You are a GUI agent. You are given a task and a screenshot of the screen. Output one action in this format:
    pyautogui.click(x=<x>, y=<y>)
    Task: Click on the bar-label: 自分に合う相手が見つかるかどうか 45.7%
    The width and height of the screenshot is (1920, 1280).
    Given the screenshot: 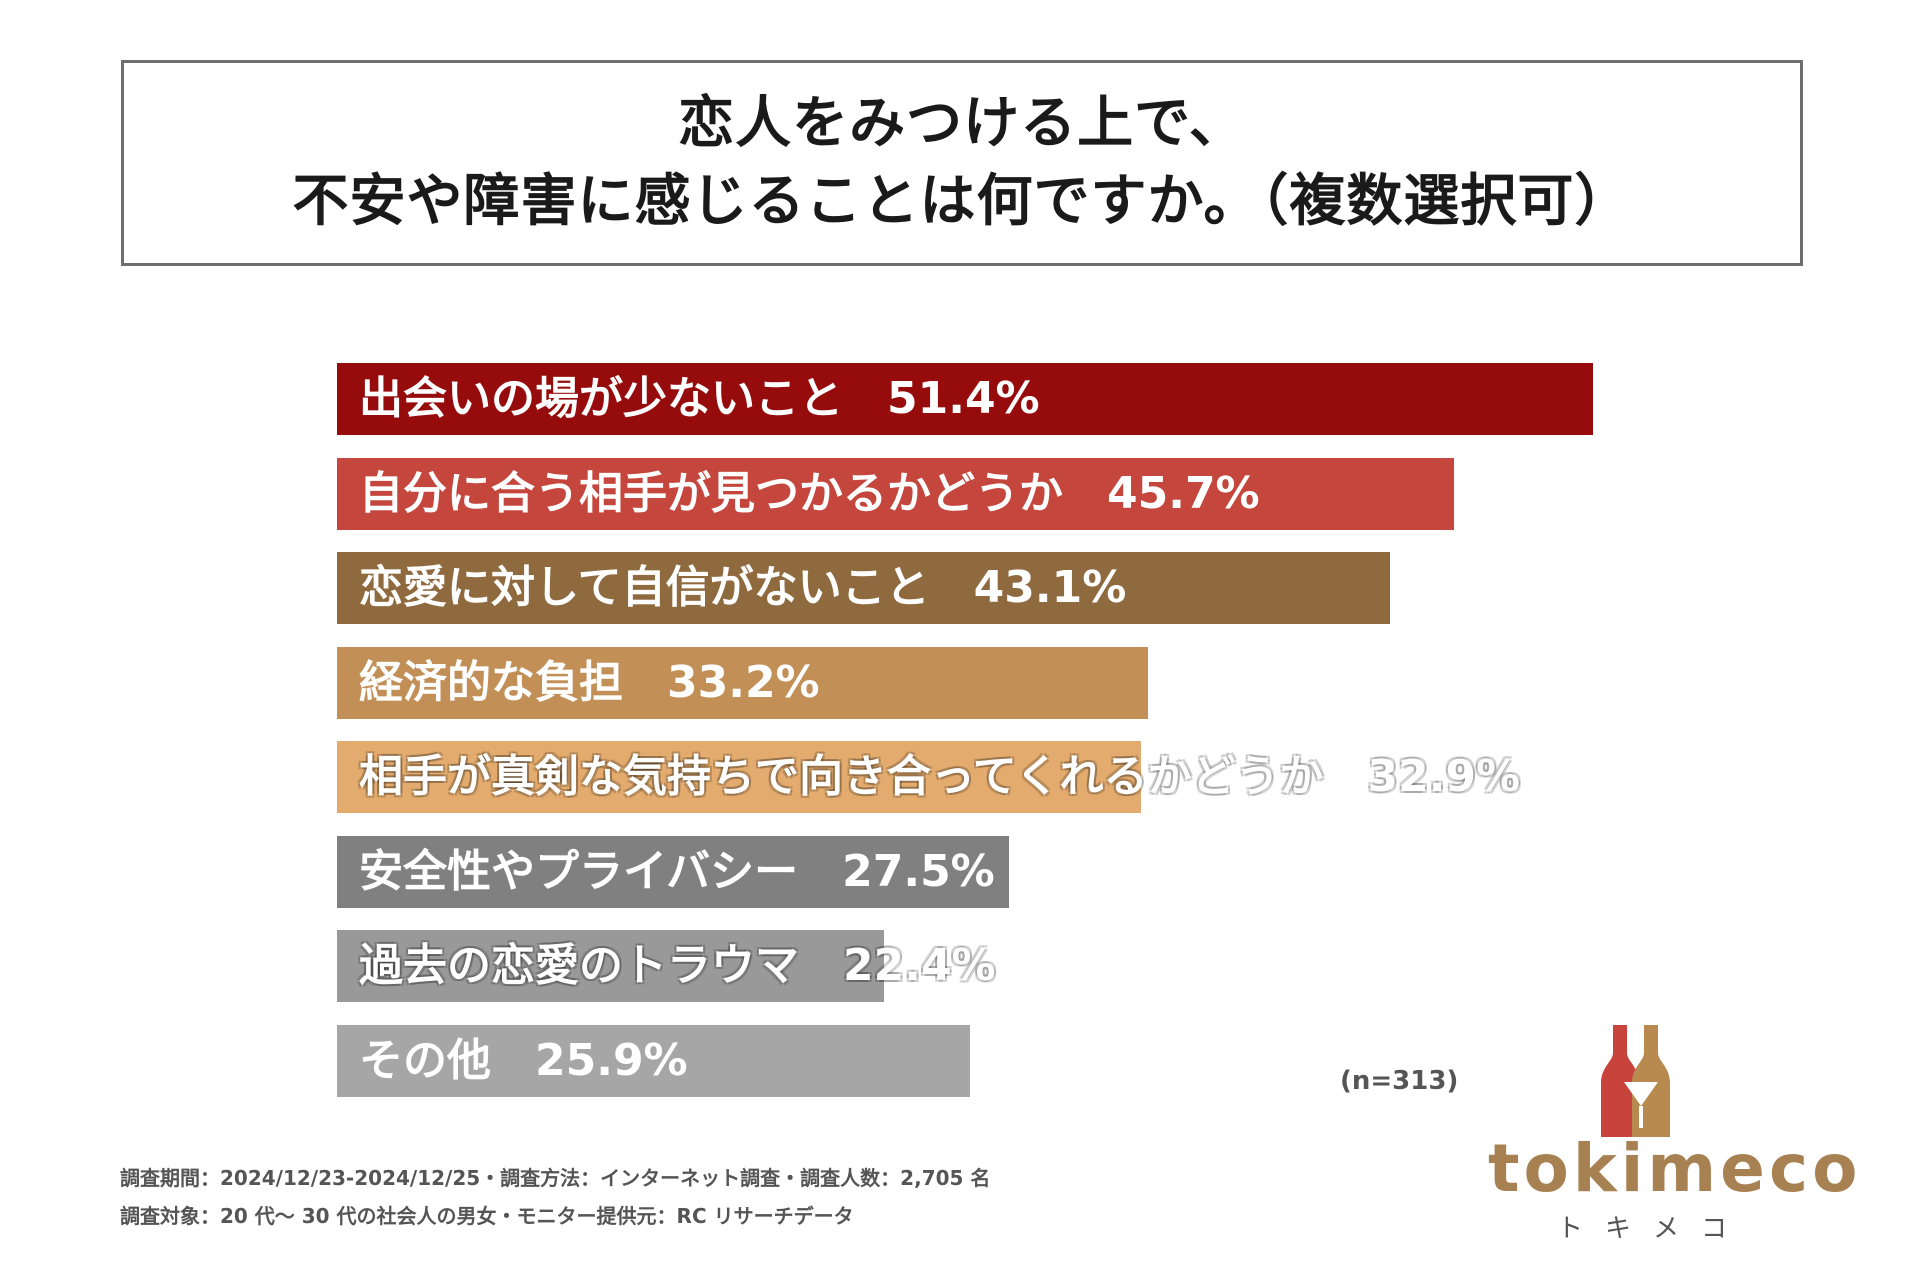 What is the action you would take?
    pyautogui.click(x=809, y=493)
    